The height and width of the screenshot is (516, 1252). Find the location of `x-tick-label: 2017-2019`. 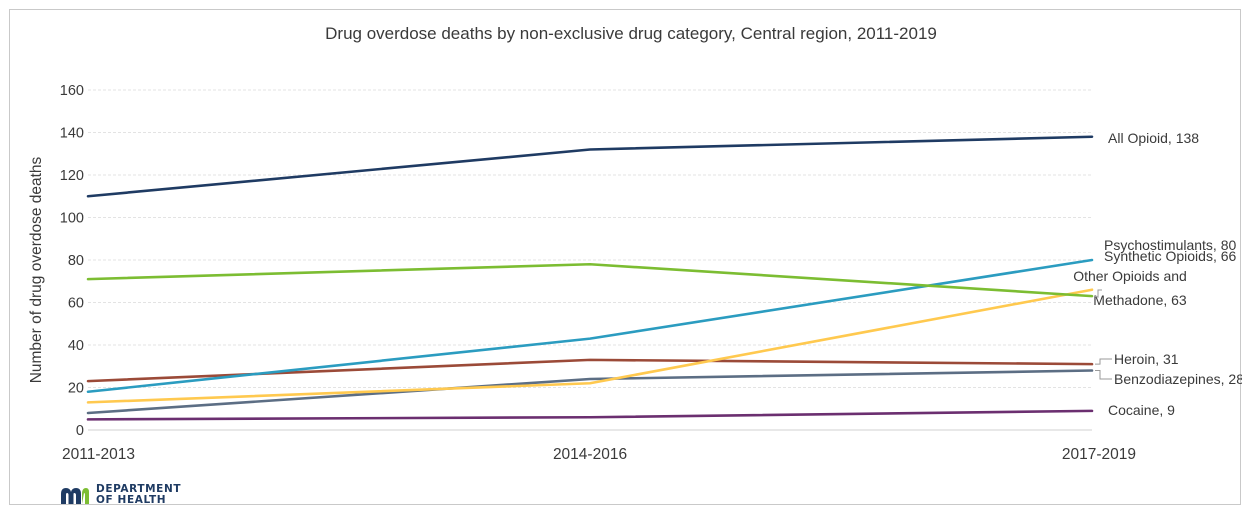

x-tick-label: 2017-2019 is located at coordinates (1099, 454).